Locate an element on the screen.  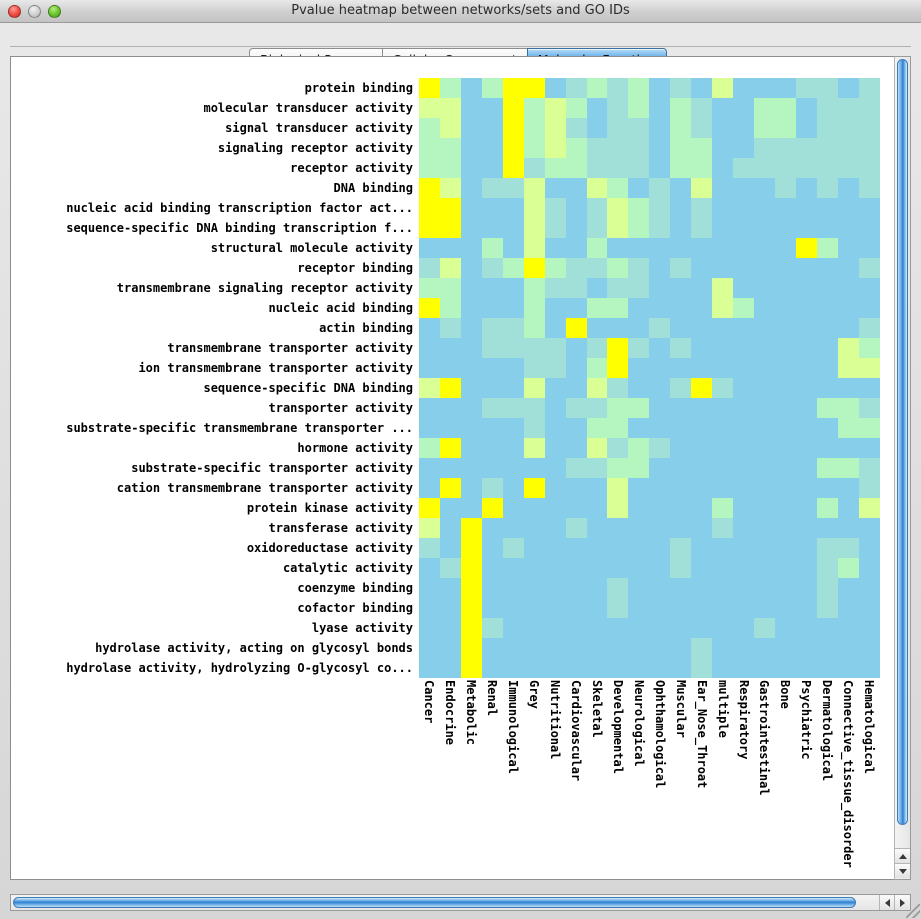
vertical-scrollbar is located at coordinates (902, 468).